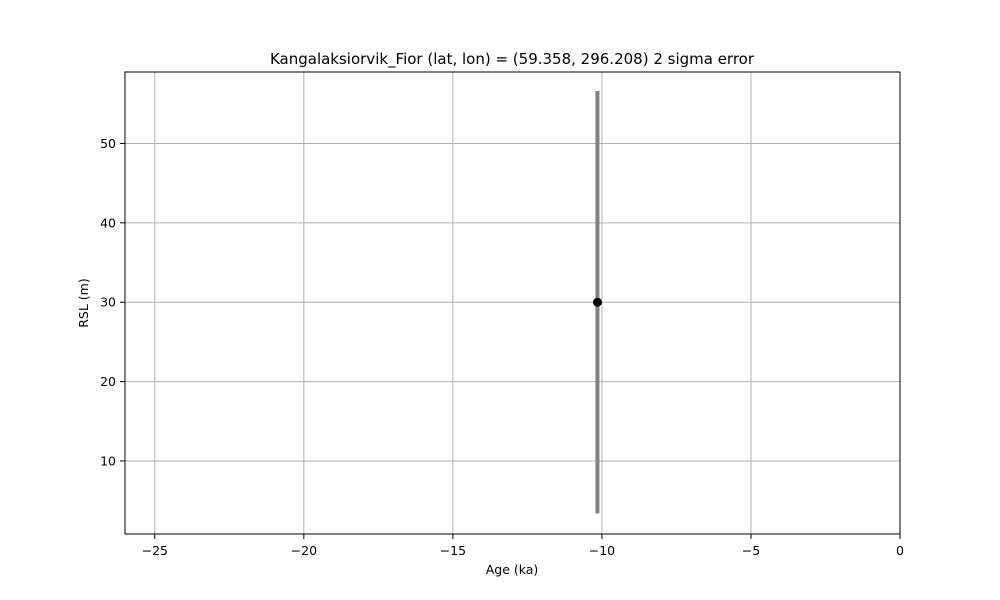 This screenshot has width=1000, height=600. What do you see at coordinates (83, 303) in the screenshot?
I see `y-axis-label: RSL (m)` at bounding box center [83, 303].